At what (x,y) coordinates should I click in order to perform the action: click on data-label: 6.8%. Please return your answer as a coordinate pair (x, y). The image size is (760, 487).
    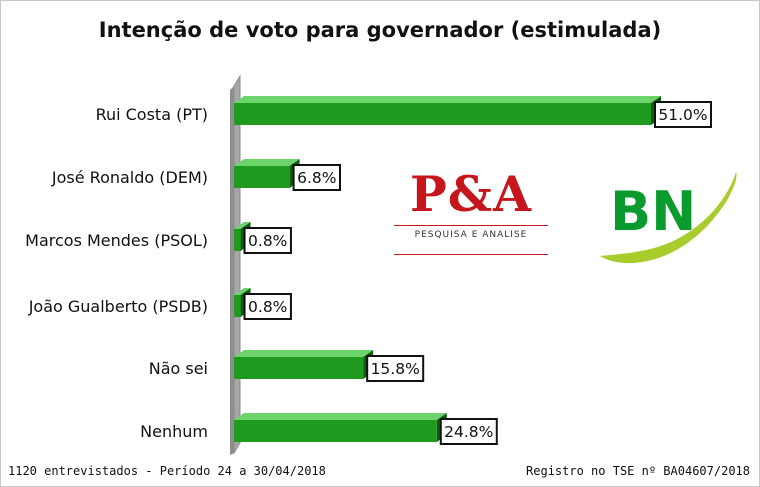
    Looking at the image, I should click on (316, 178).